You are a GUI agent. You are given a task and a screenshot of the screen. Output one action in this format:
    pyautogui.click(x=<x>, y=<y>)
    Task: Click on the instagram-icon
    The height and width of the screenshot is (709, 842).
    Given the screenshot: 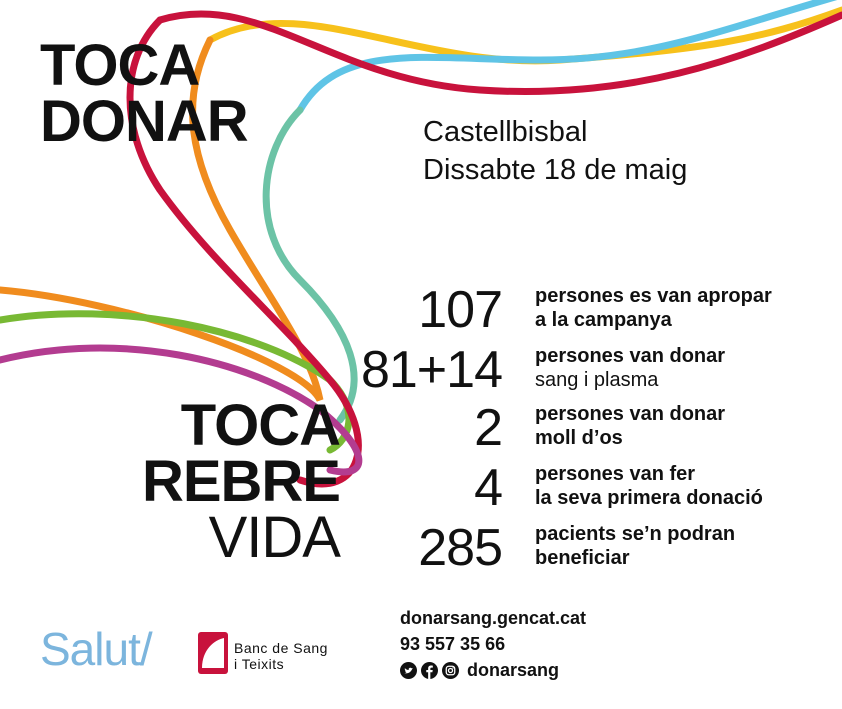 What is the action you would take?
    pyautogui.click(x=450, y=670)
    